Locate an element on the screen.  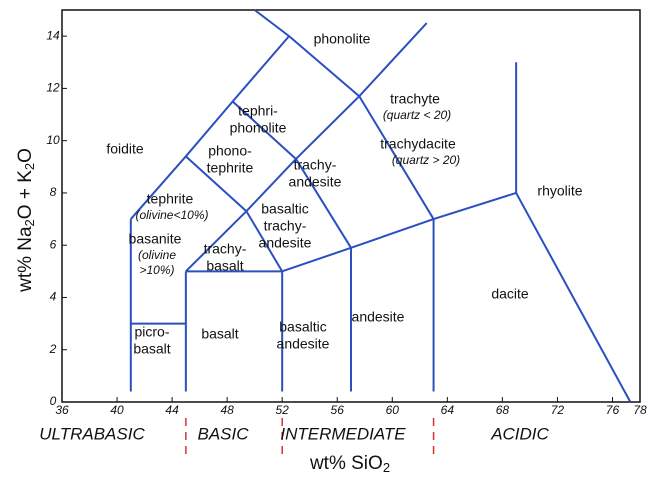
y-tick-label: 0 is located at coordinates (53, 401).